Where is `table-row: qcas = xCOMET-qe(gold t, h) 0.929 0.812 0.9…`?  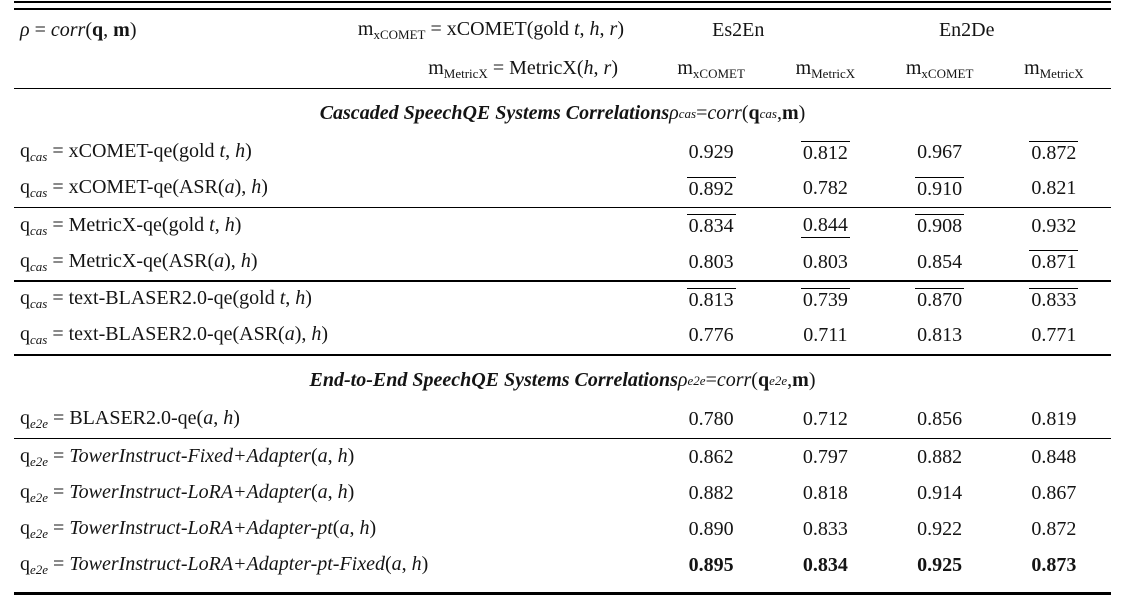
table-row: qcas = xCOMET-qe(gold t, h) 0.929 0.812 0.9… is located at coordinates (562, 153).